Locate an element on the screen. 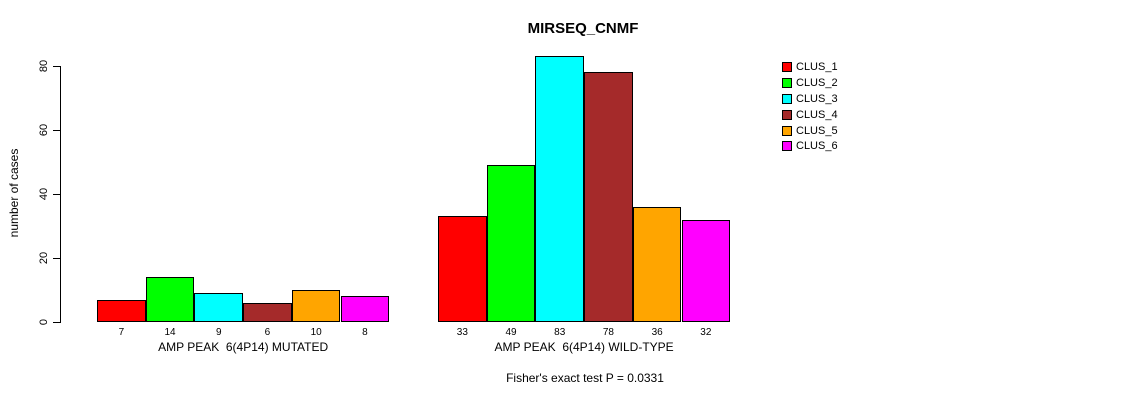  legend: CLUS_1 CLUS_2 CLUS_3 CLUS_4 CLUS_5 CLUS_6 is located at coordinates (810, 107).